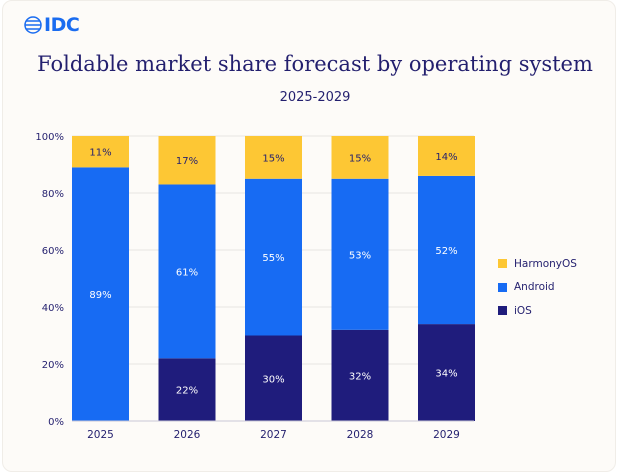 The width and height of the screenshot is (630, 472). I want to click on data-label: 32%, so click(360, 376).